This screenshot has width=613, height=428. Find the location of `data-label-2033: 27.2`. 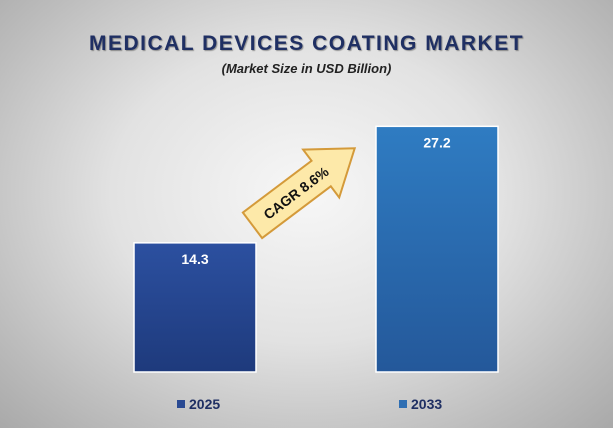

data-label-2033: 27.2 is located at coordinates (436, 142).